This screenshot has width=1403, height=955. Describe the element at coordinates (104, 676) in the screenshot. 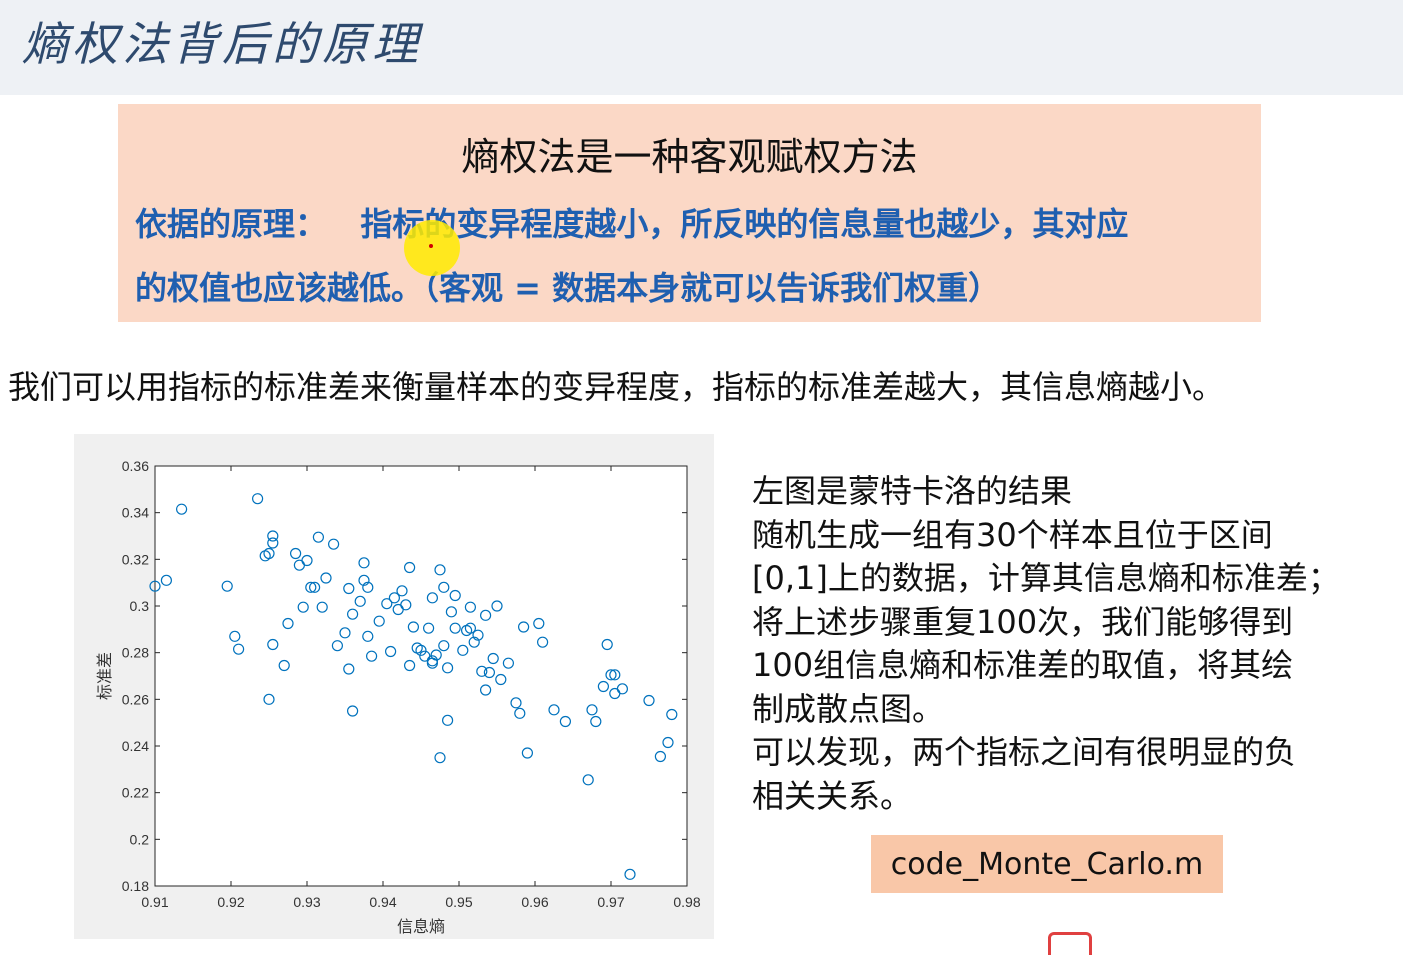

I see `y-axis-label: 标准差` at that location.